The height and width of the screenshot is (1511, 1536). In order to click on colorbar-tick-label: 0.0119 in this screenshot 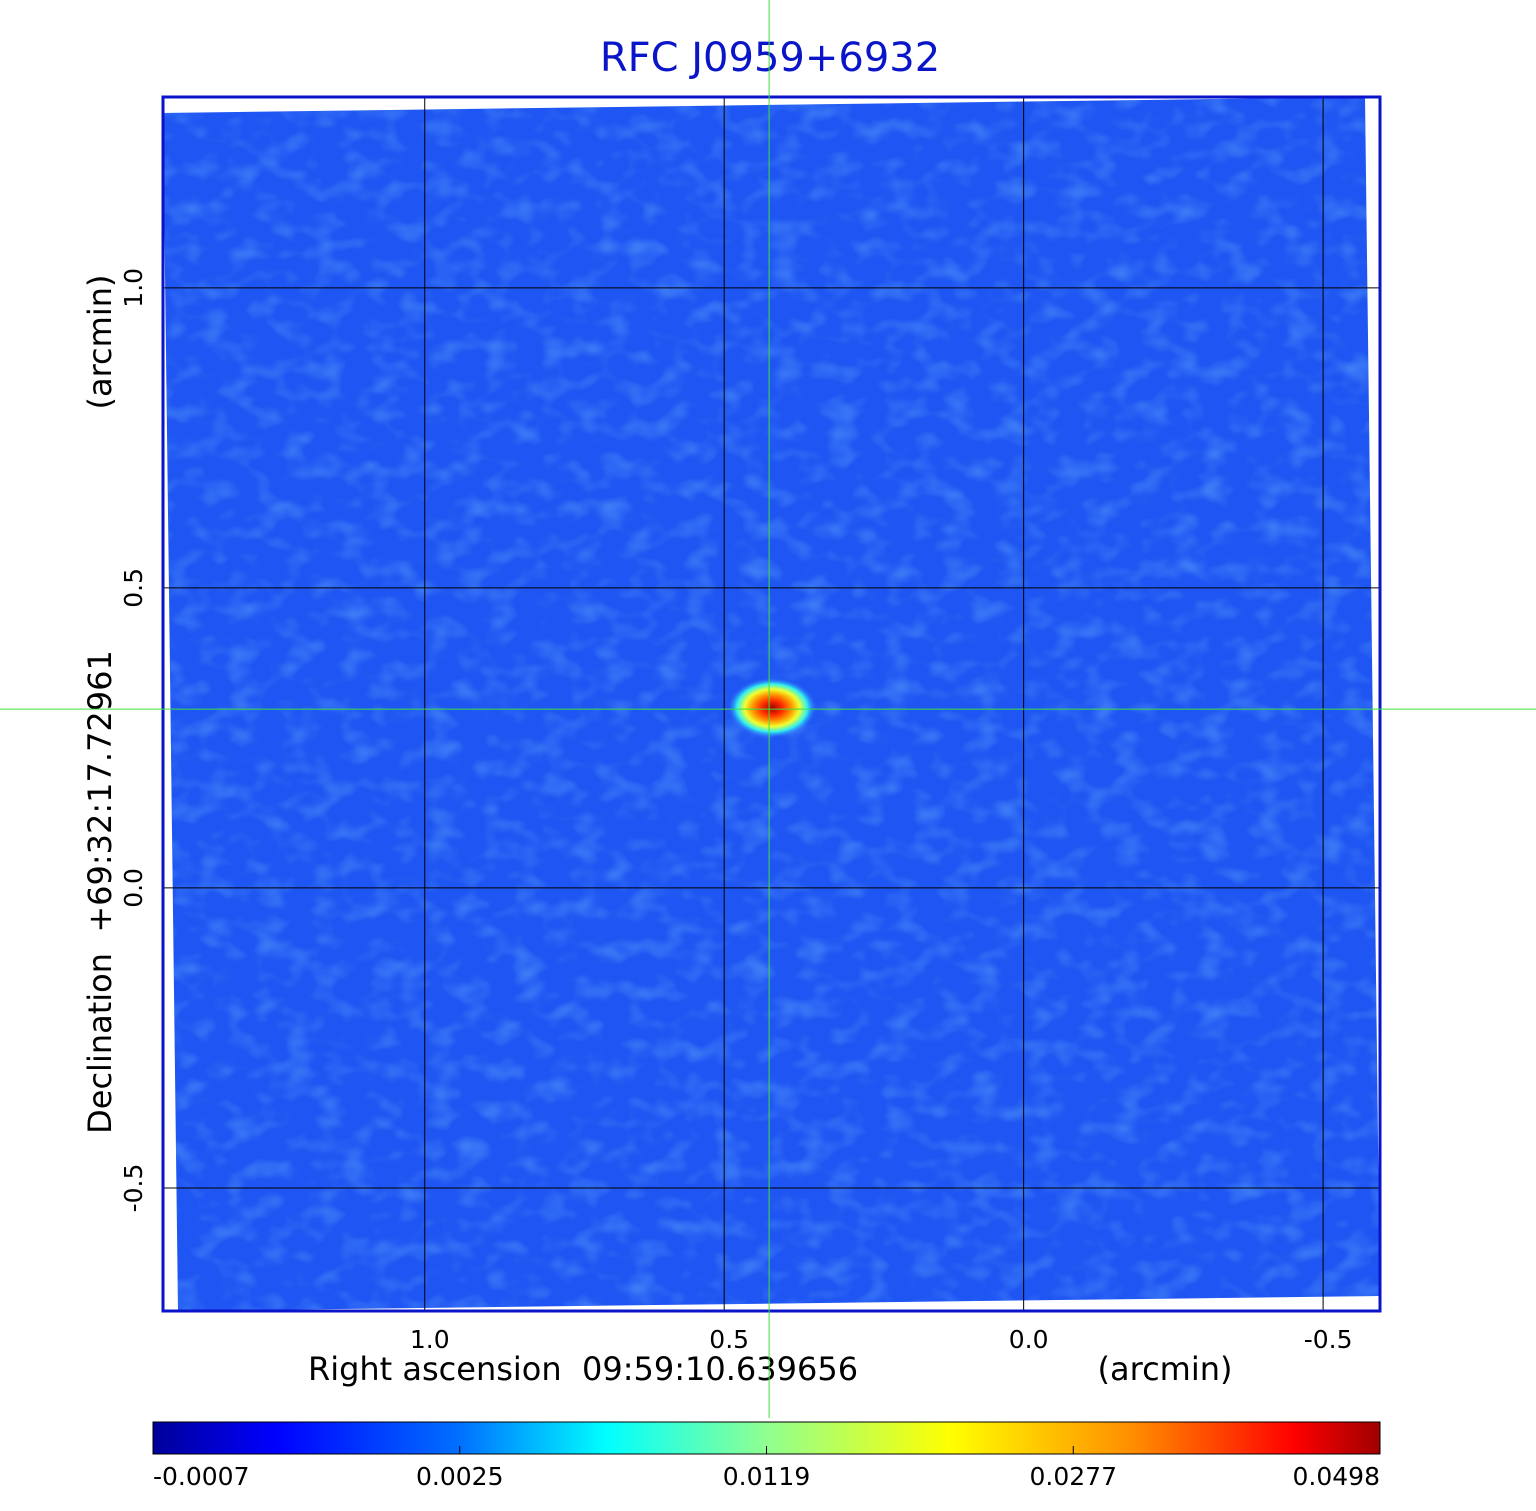, I will do `click(766, 1476)`.